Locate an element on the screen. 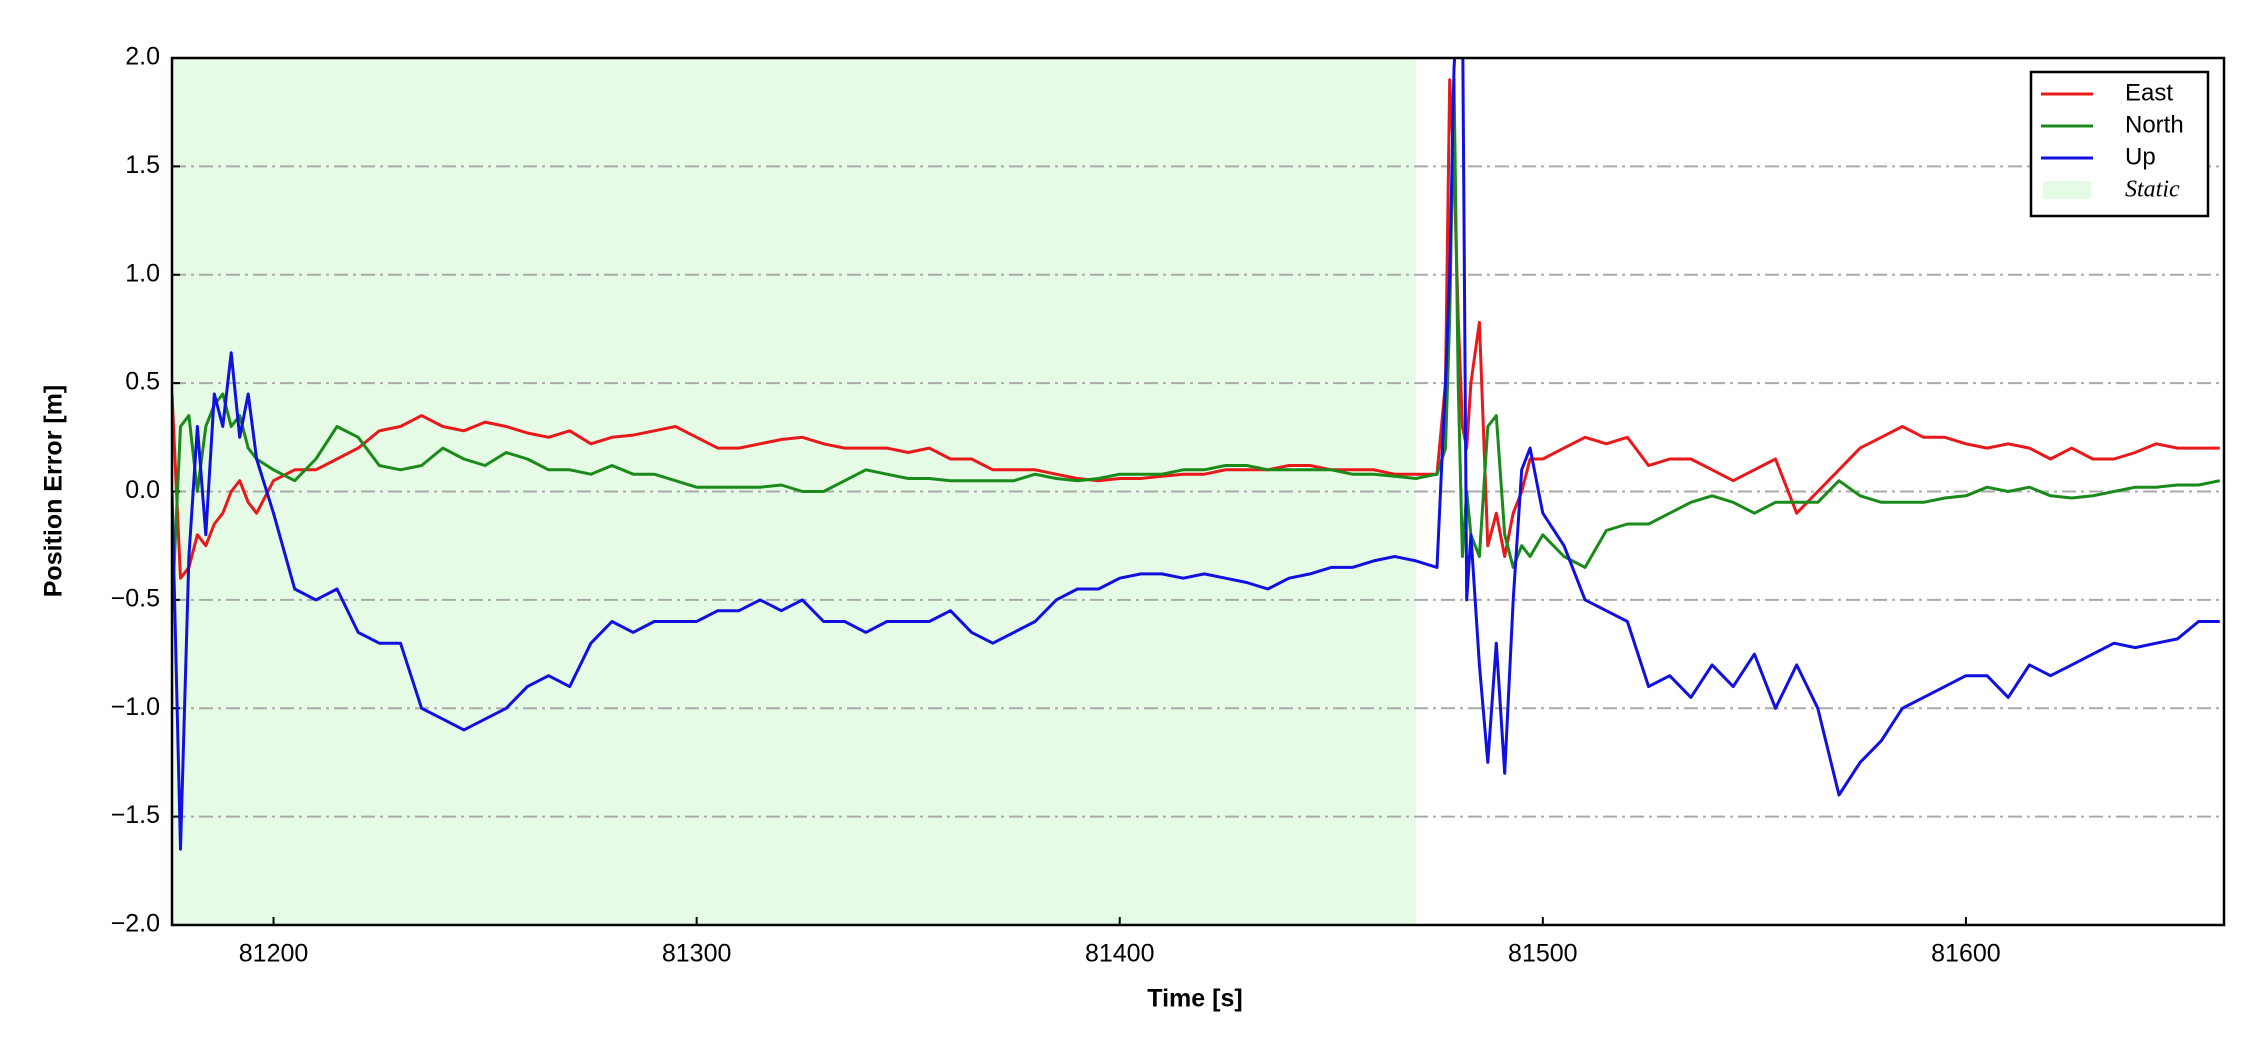 Image resolution: width=2250 pixels, height=1050 pixels. legend: East North Up Static is located at coordinates (2119, 144).